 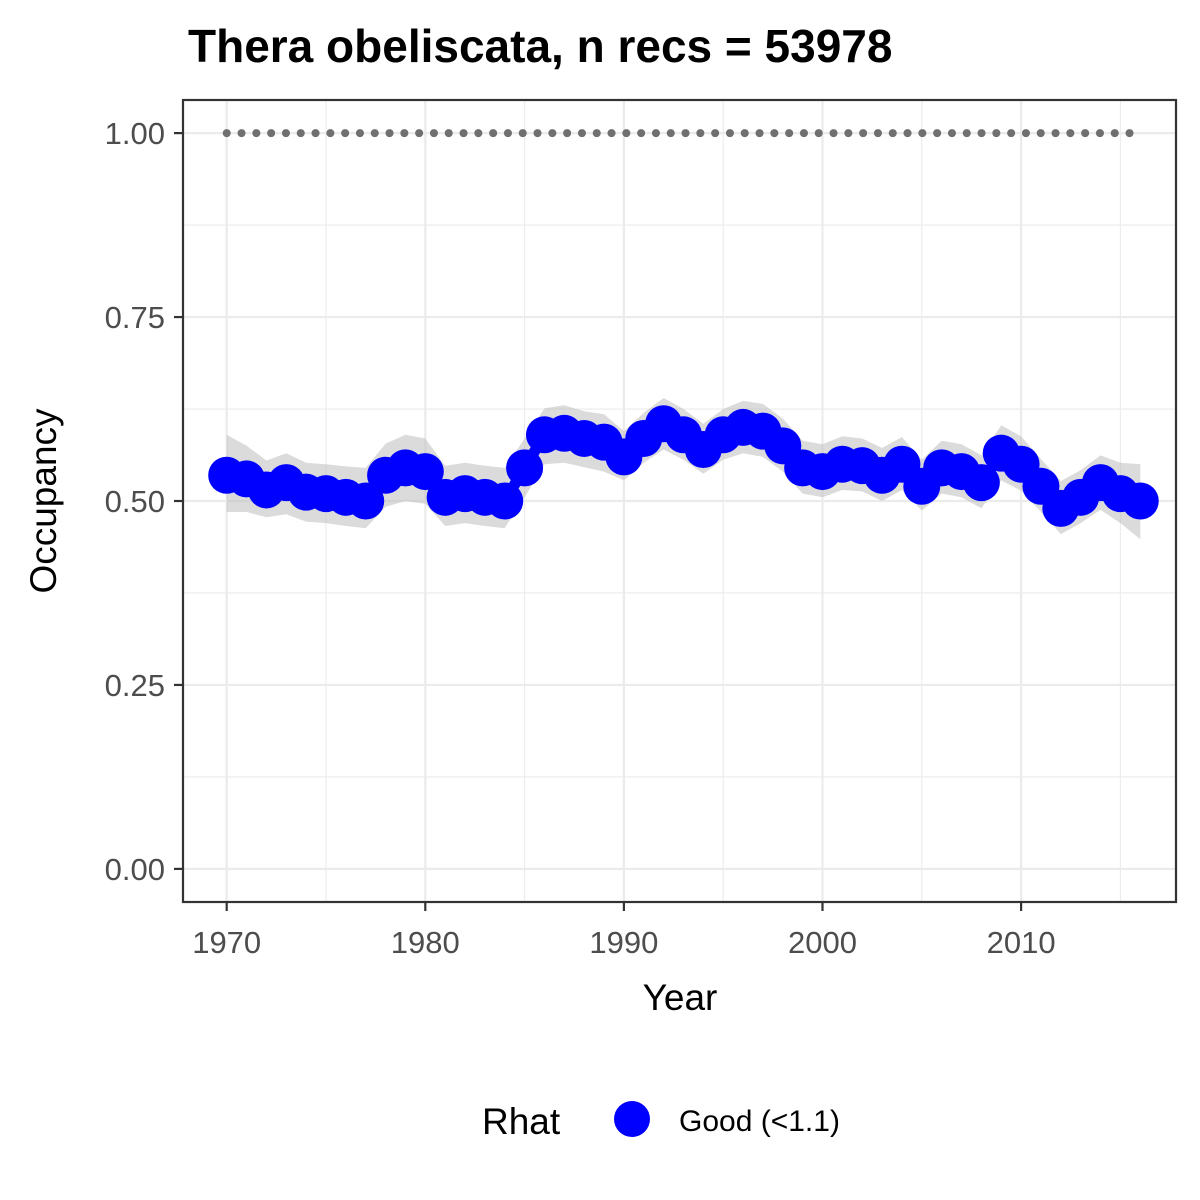 I want to click on x-tick-label: 2010, so click(x=1021, y=942).